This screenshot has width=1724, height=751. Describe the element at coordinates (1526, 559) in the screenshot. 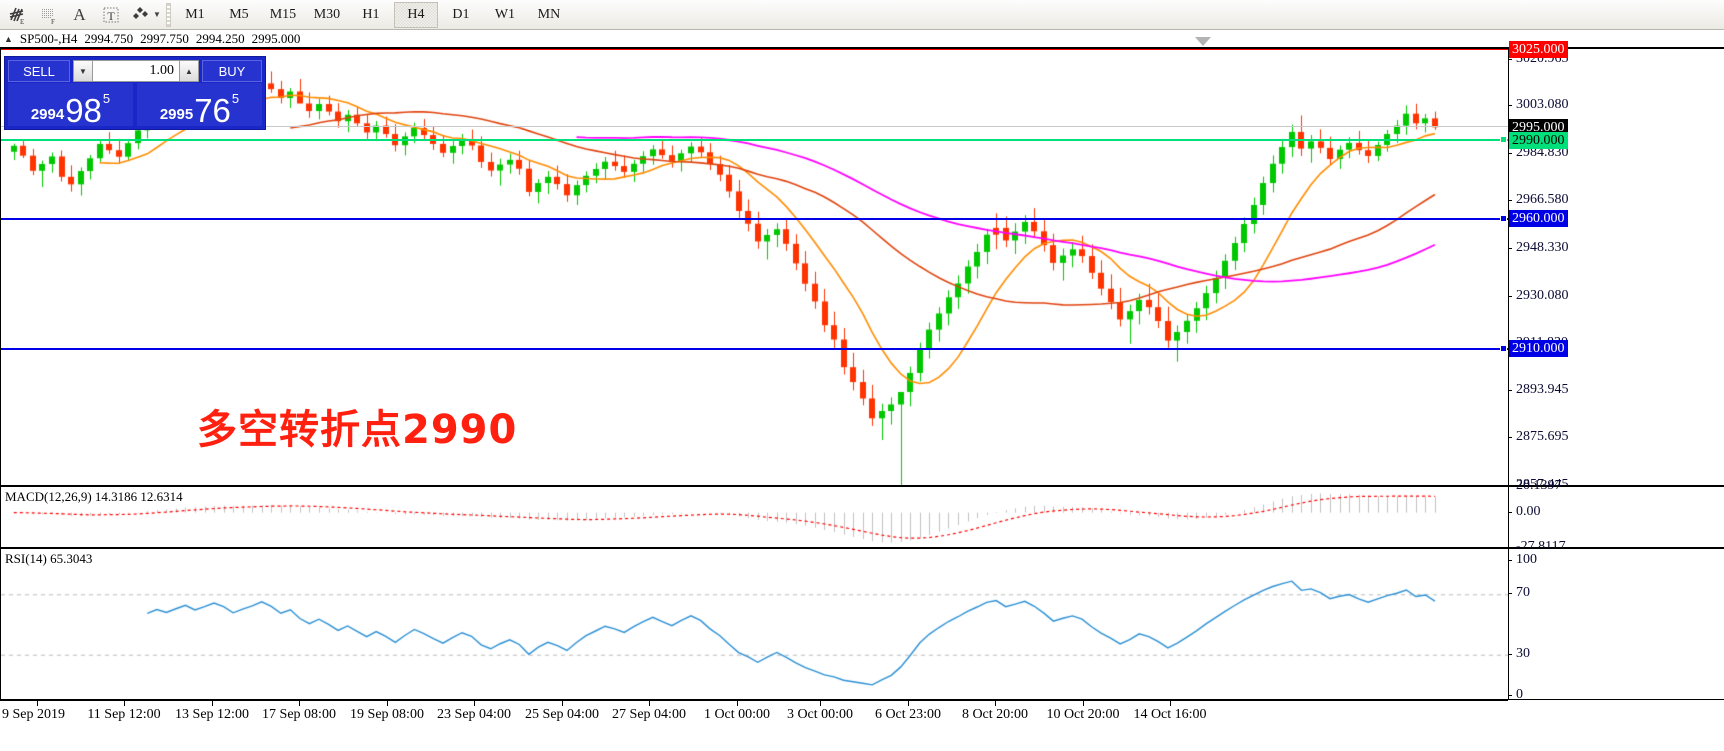

I see `rsi-tick-label: 100` at that location.